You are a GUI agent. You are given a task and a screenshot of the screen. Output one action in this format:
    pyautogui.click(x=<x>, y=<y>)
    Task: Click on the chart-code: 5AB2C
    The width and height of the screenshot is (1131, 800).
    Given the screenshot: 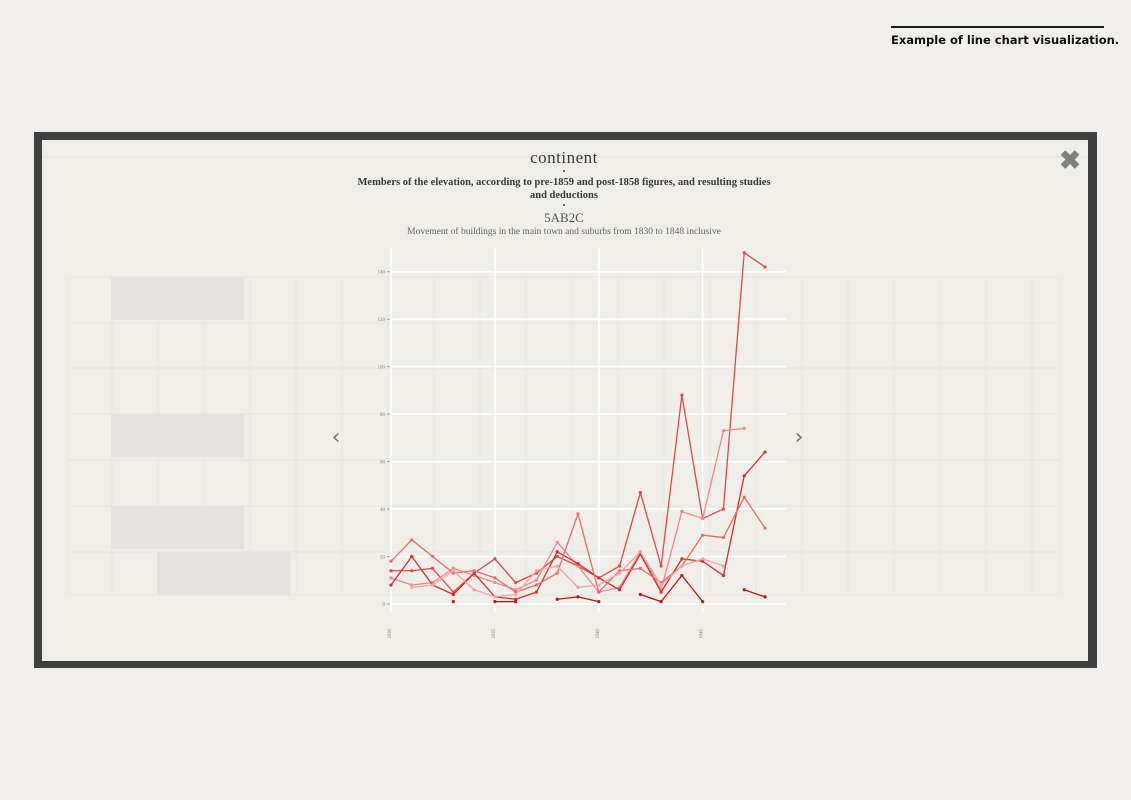 What is the action you would take?
    pyautogui.click(x=564, y=217)
    